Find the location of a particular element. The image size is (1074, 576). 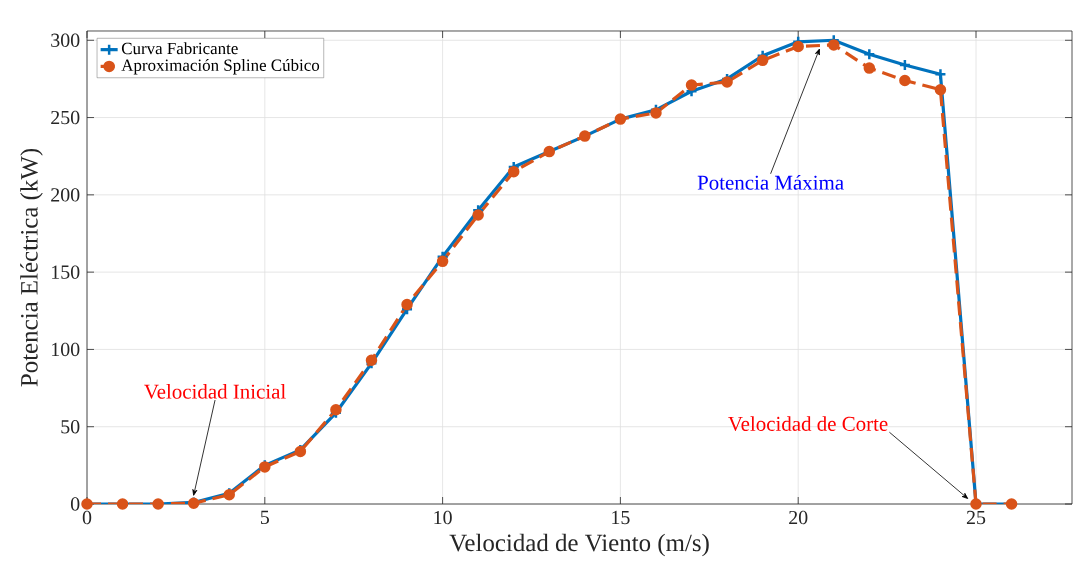

y-tick-label: 200 is located at coordinates (65, 195).